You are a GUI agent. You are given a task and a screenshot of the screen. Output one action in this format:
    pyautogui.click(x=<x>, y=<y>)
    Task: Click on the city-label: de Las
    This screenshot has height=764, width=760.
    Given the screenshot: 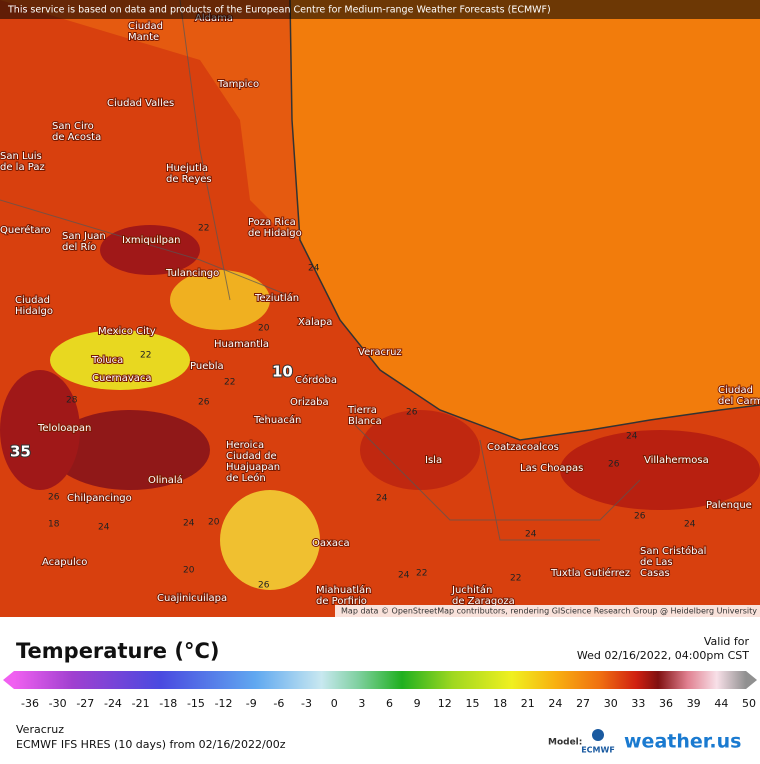 What is the action you would take?
    pyautogui.click(x=656, y=562)
    